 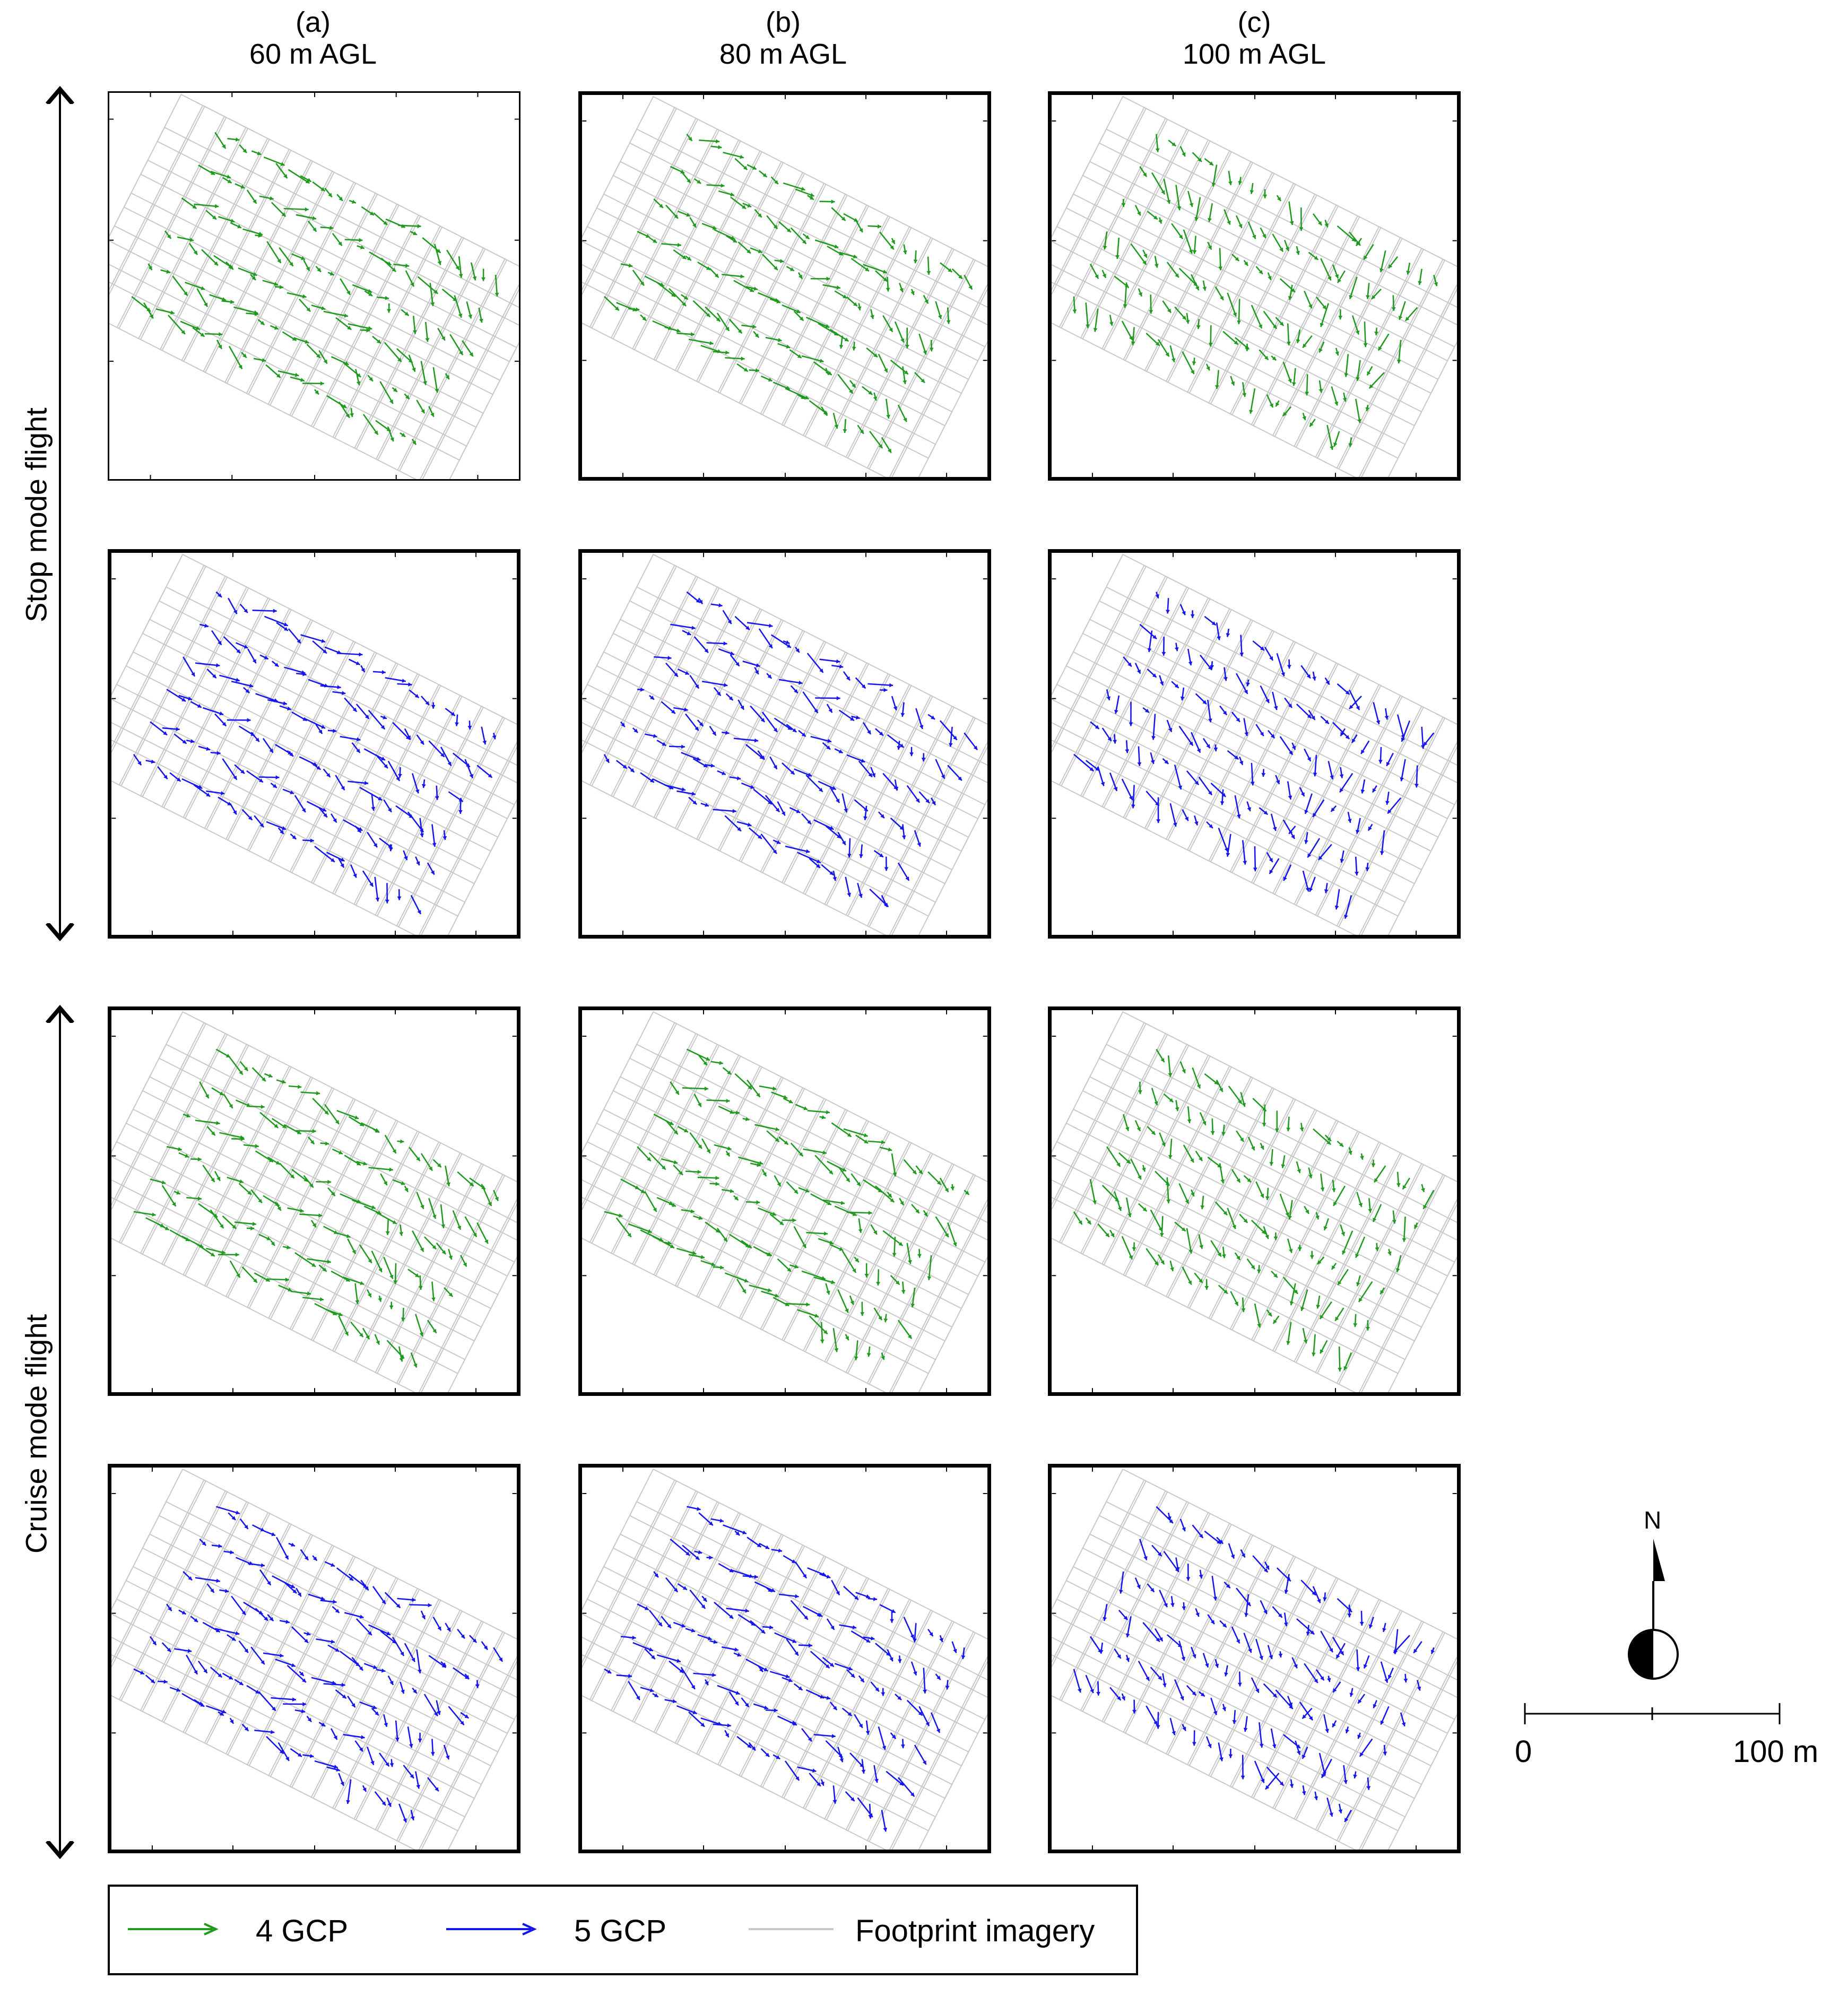 I want to click on column-letter: (a), so click(x=313, y=22).